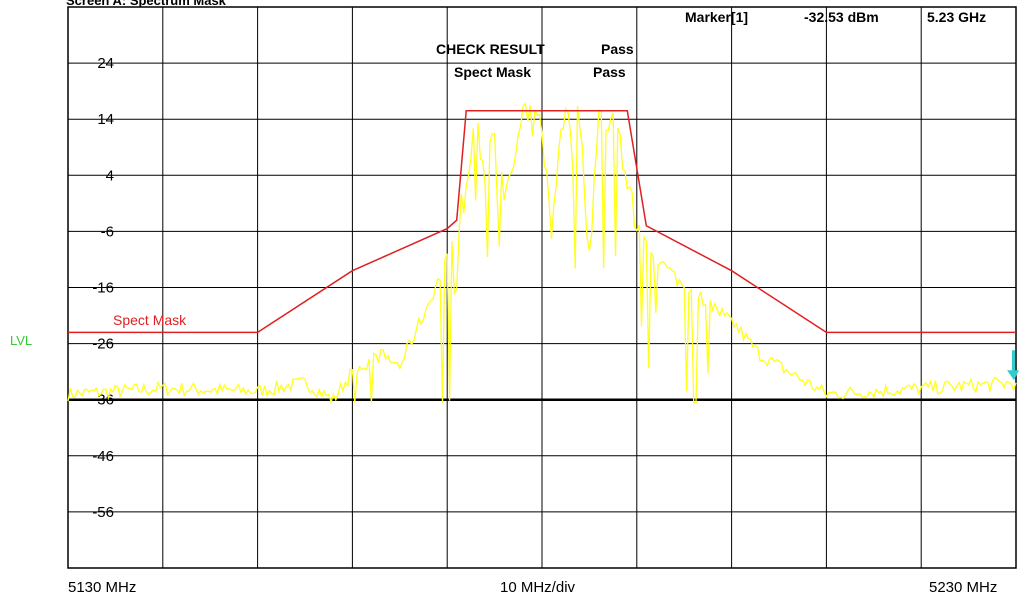 This screenshot has height=600, width=1019. I want to click on y-tick-label: -36, so click(103, 400).